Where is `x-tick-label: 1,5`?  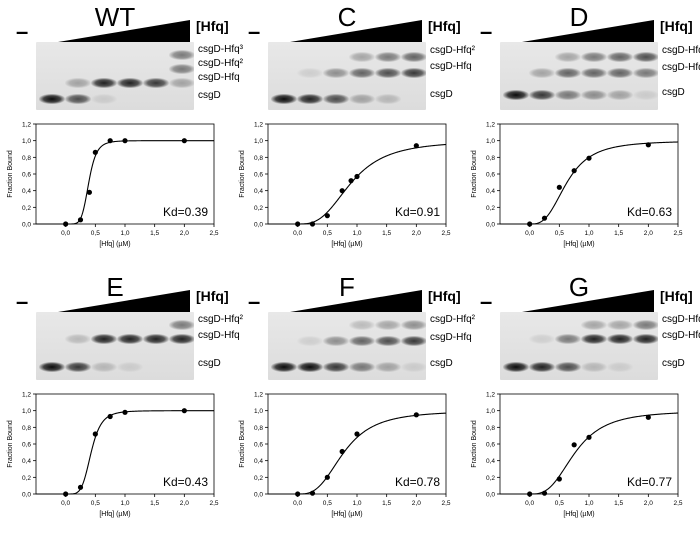
x-tick-label: 1,5 is located at coordinates (386, 233).